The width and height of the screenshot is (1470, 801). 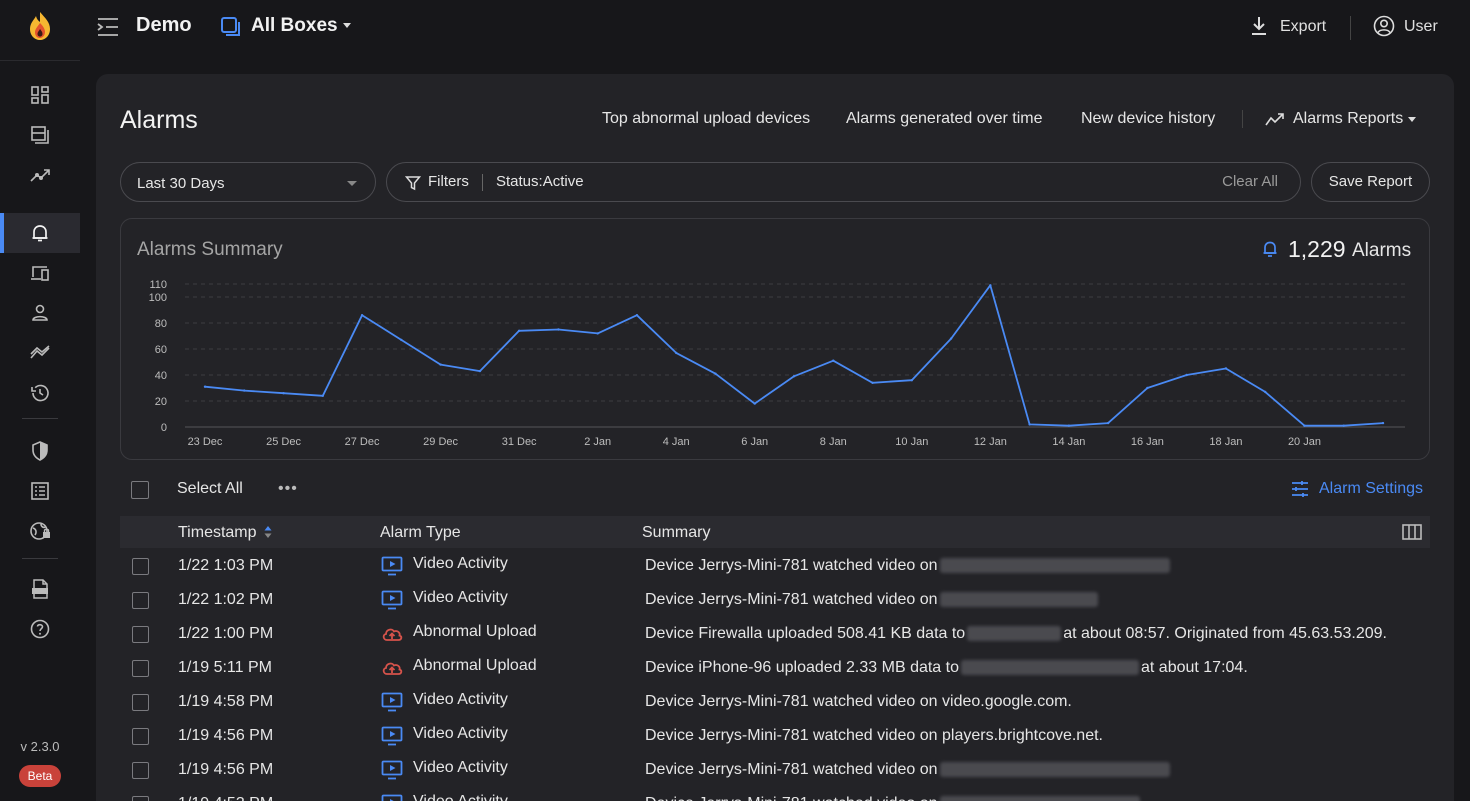 I want to click on row-timestamp: 1/19 4:58 PM, so click(x=226, y=701).